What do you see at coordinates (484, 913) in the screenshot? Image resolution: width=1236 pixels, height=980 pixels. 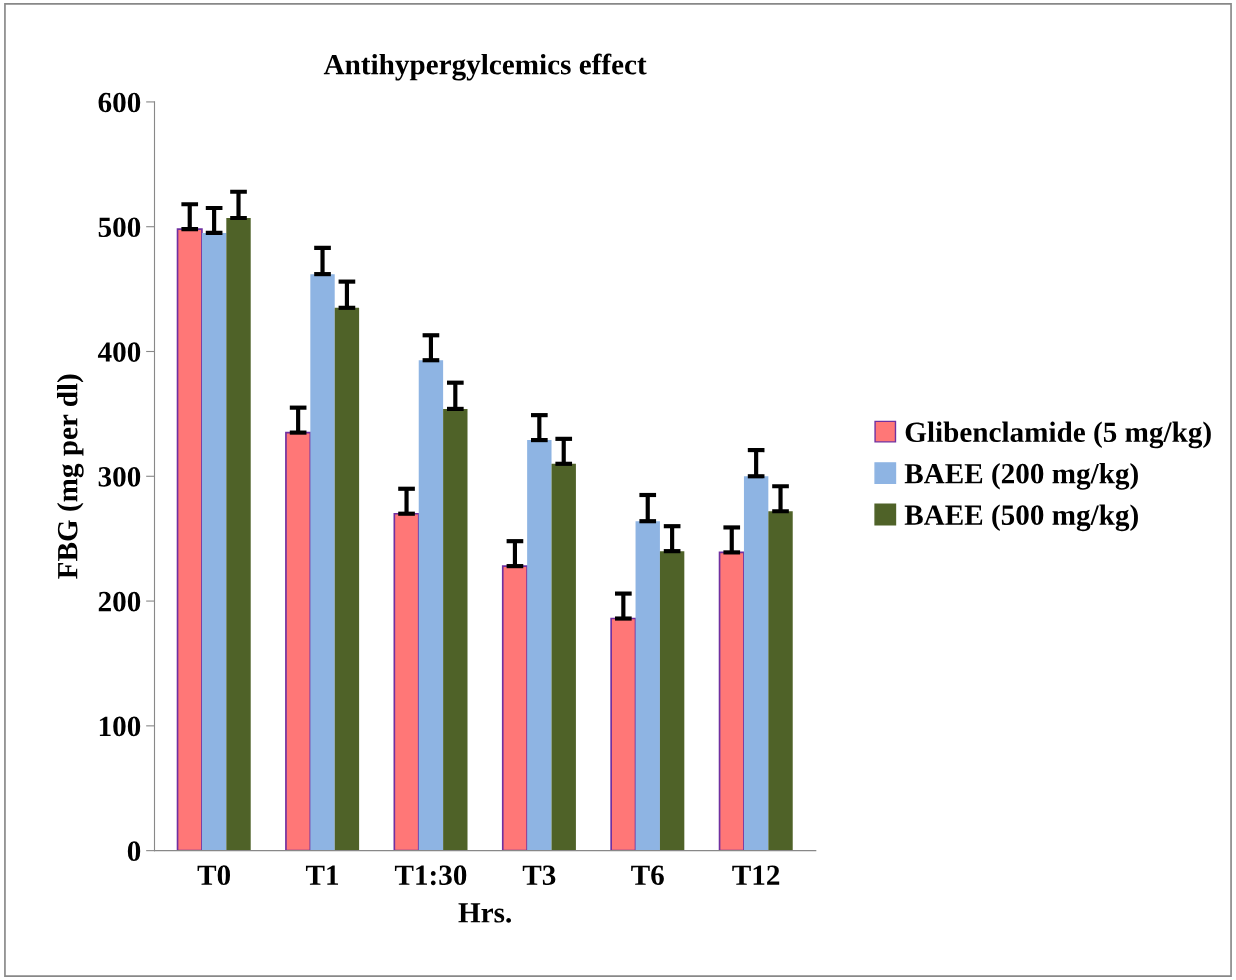 I see `x-axis-title: Hrs.` at bounding box center [484, 913].